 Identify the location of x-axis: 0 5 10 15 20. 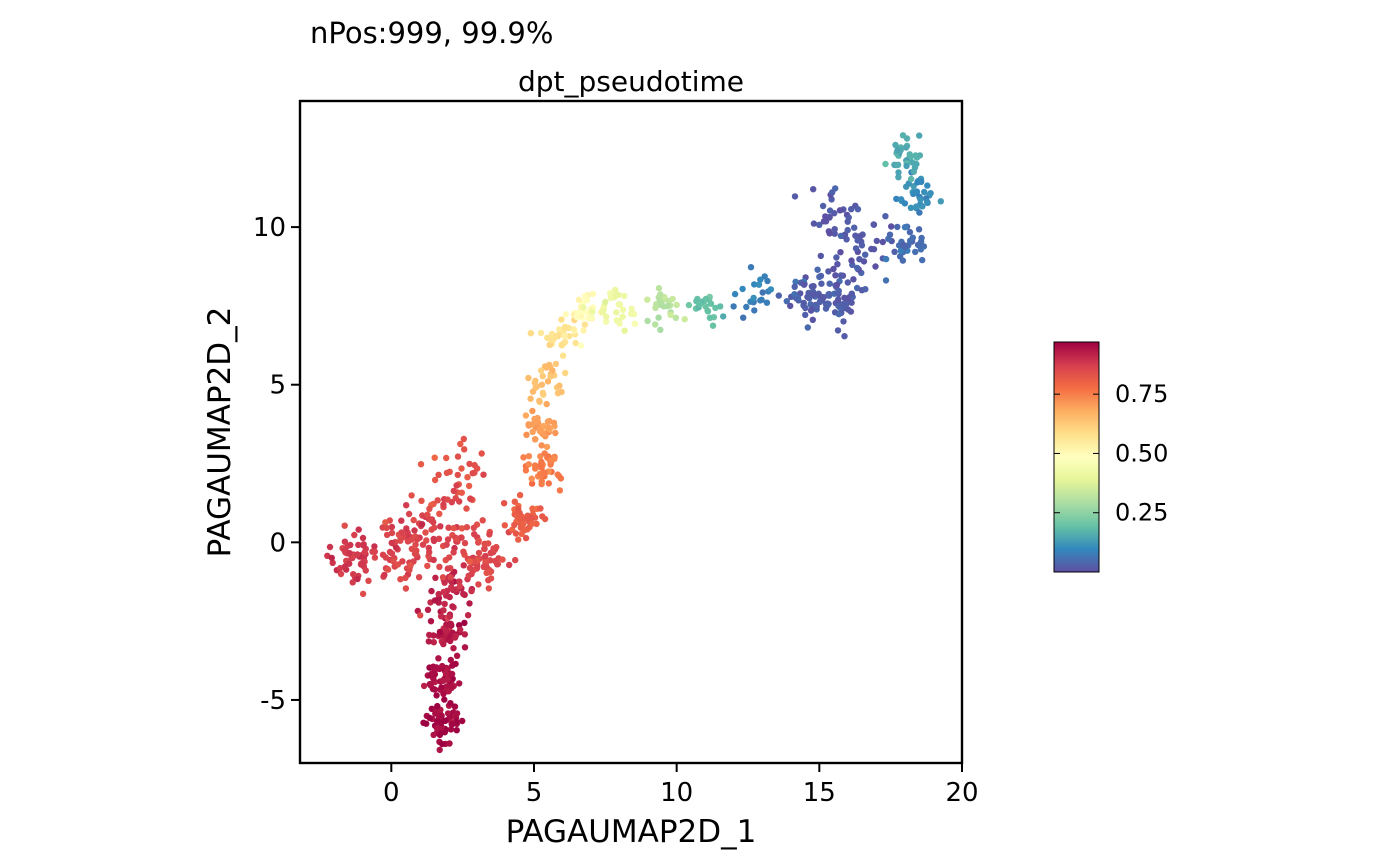
(681, 785).